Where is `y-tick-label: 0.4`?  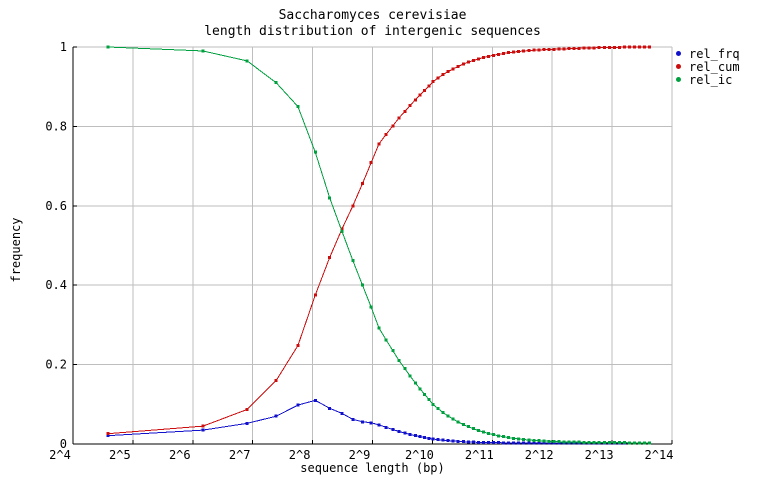 y-tick-label: 0.4 is located at coordinates (56, 285).